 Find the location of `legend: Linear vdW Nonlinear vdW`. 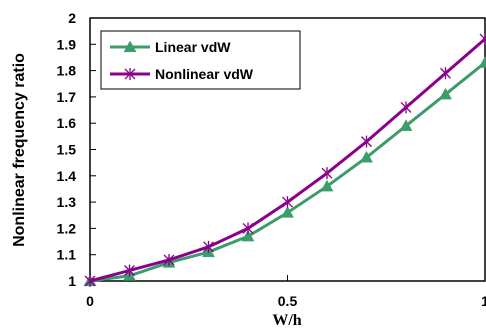

legend: Linear vdW Nonlinear vdW is located at coordinates (200, 60).